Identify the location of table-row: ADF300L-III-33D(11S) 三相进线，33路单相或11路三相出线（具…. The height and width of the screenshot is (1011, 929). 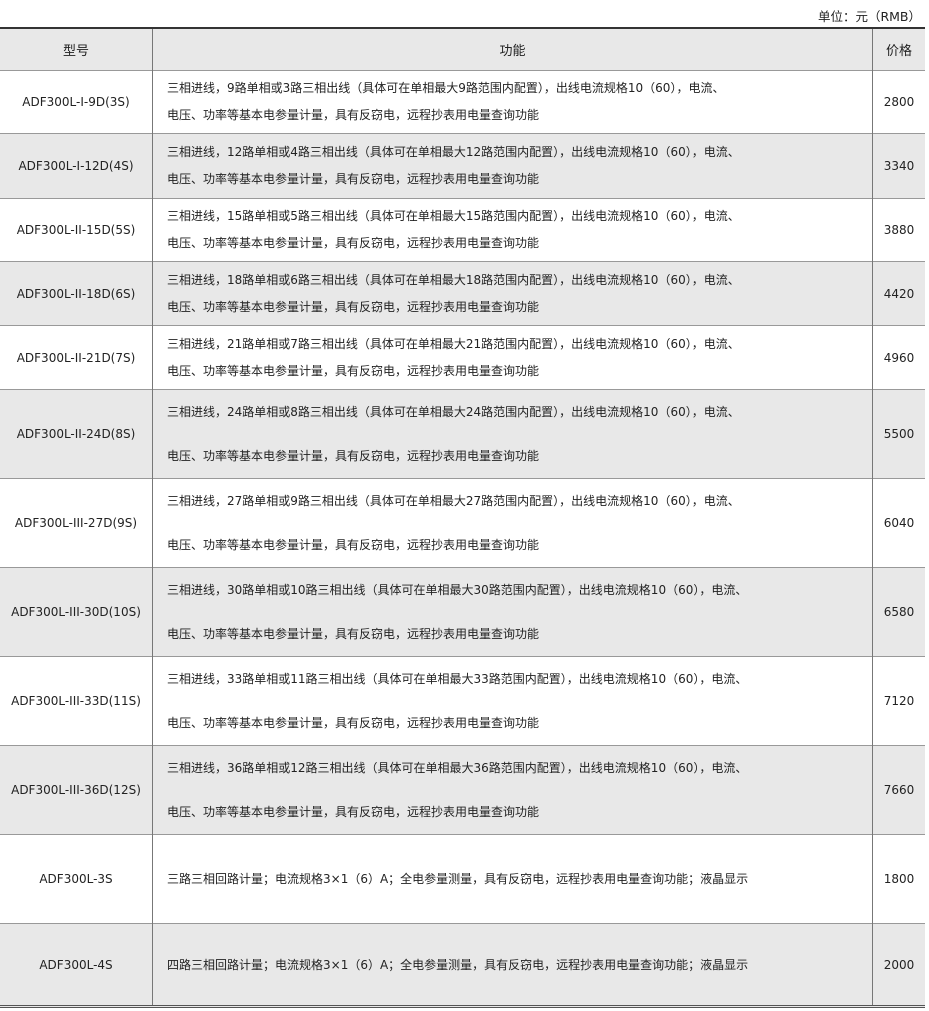
(462, 701).